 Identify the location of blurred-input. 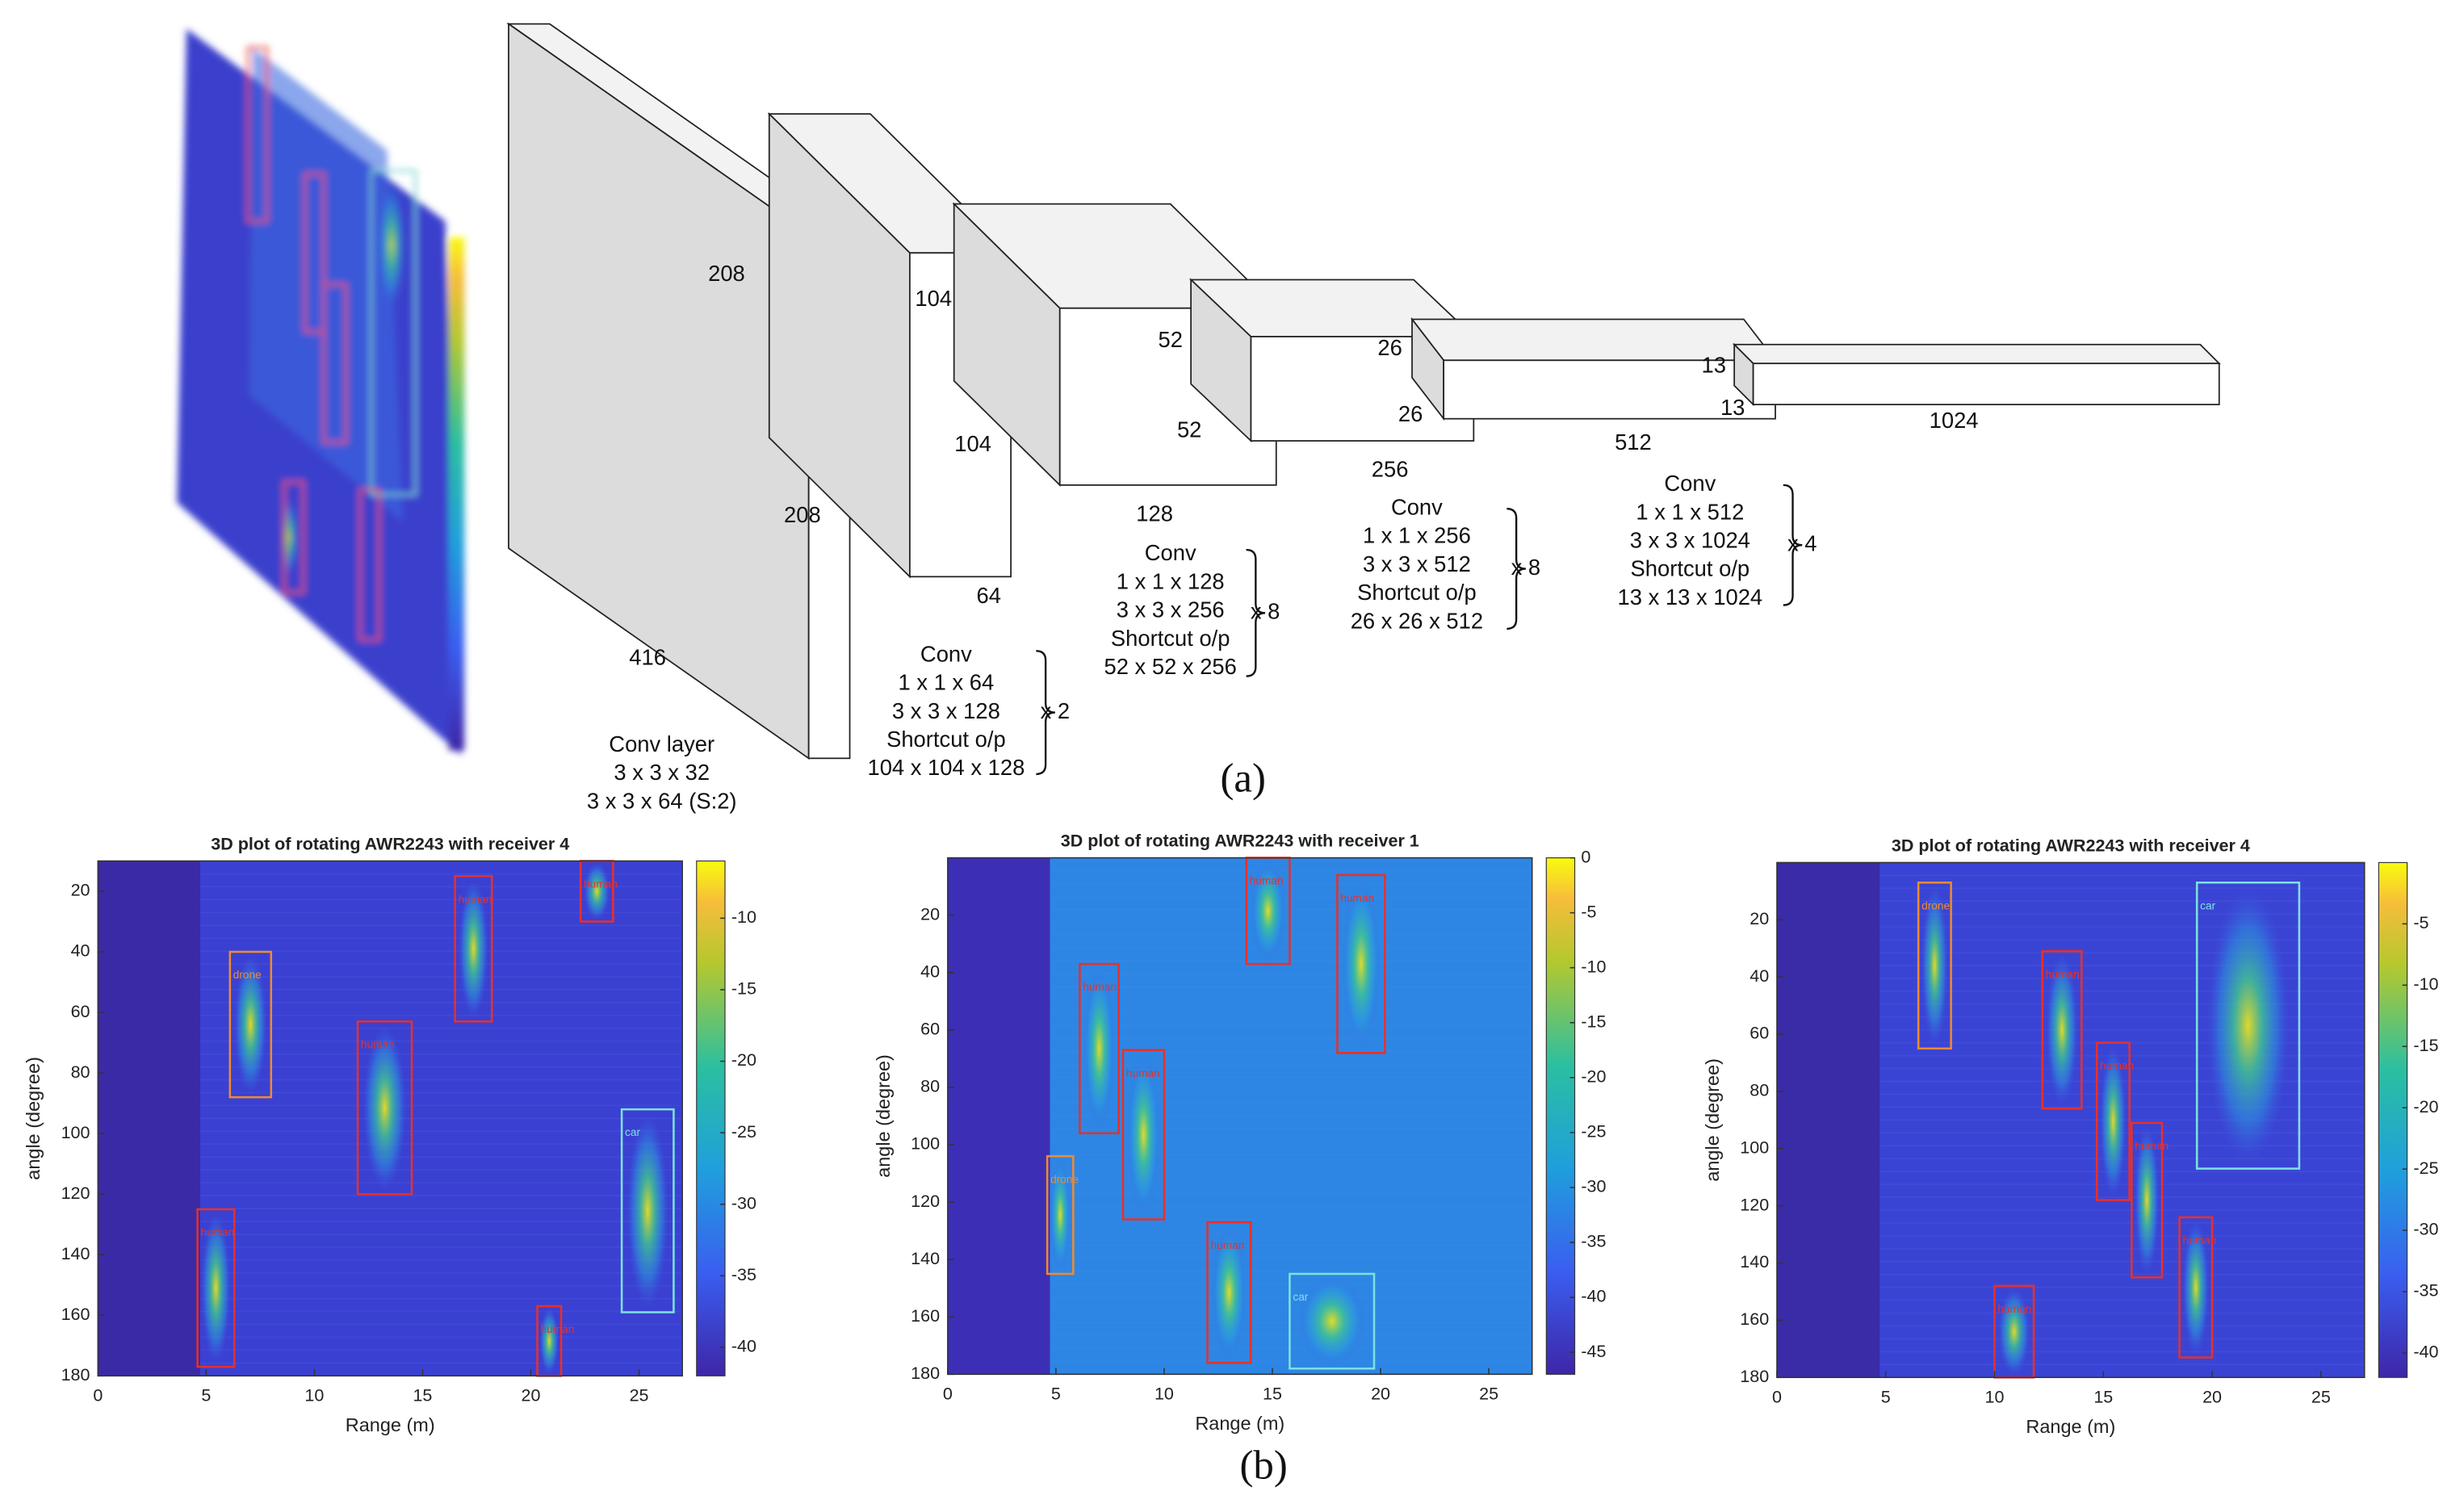
(321, 392).